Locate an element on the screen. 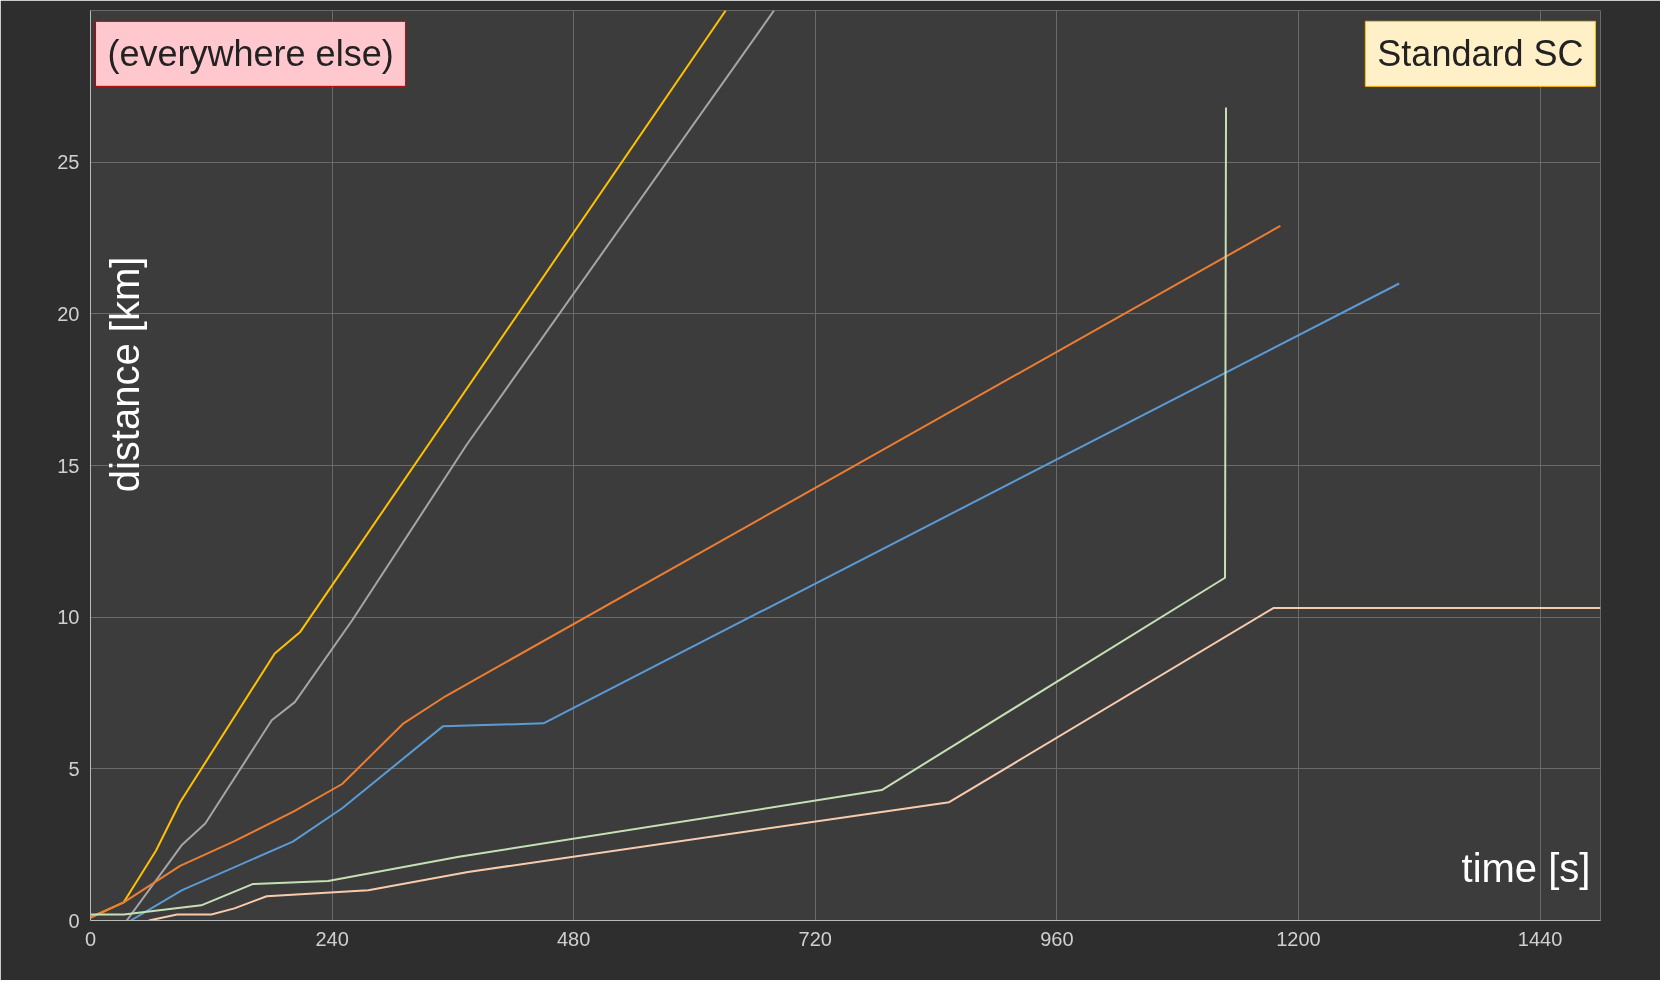  x-tick-label: 1440 is located at coordinates (1540, 938).